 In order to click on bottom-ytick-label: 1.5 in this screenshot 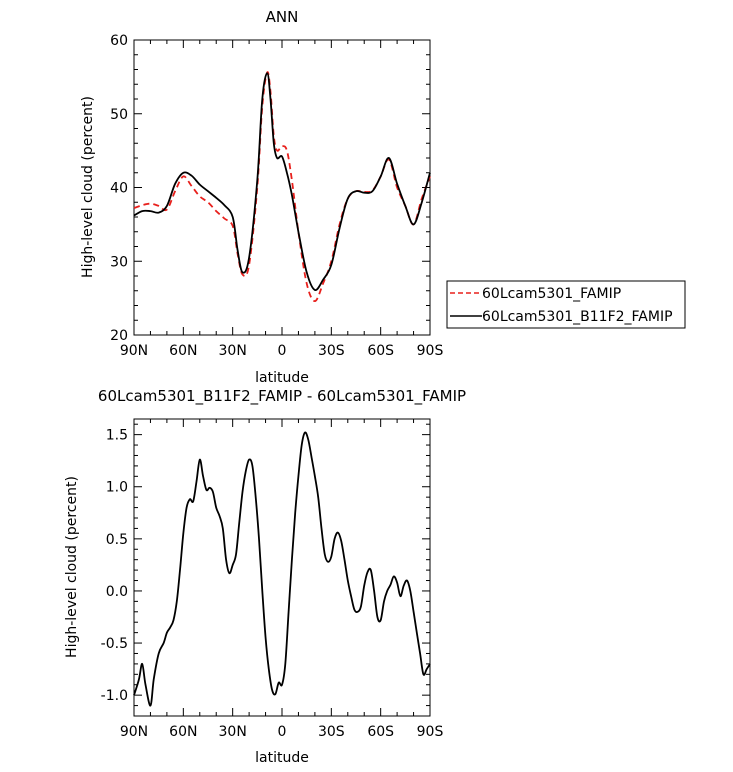, I will do `click(117, 436)`.